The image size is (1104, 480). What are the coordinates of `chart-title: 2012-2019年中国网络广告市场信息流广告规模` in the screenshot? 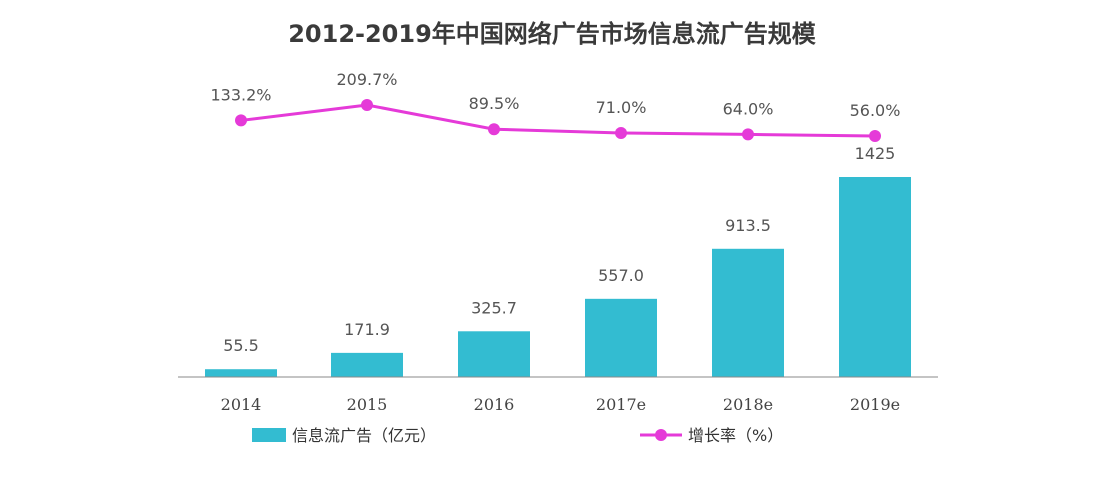 It's located at (552, 34).